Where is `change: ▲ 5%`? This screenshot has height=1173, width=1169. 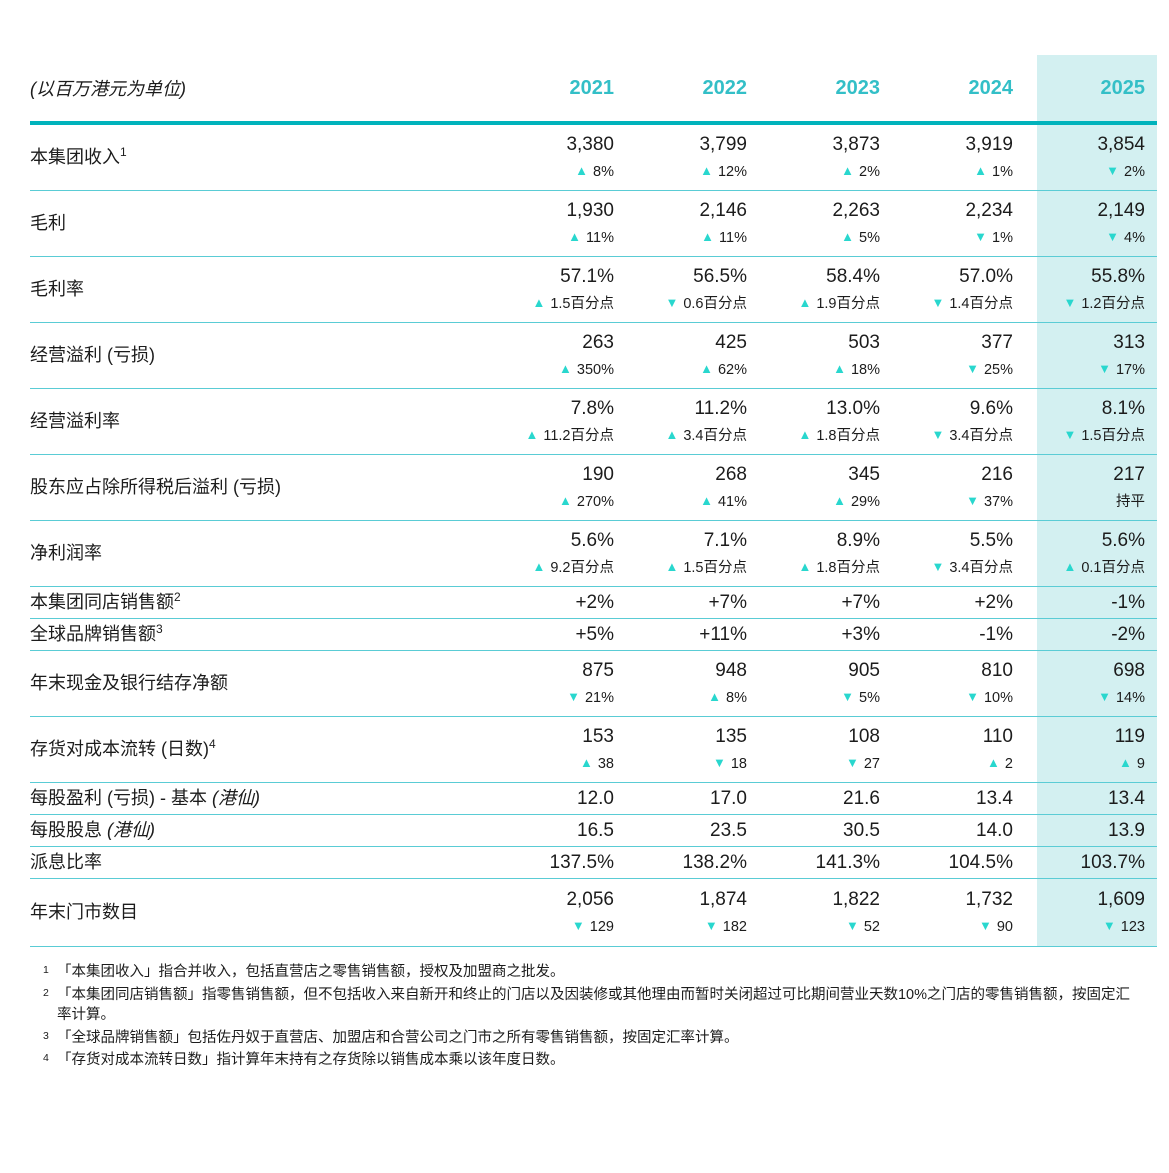 change: ▲ 5% is located at coordinates (860, 238).